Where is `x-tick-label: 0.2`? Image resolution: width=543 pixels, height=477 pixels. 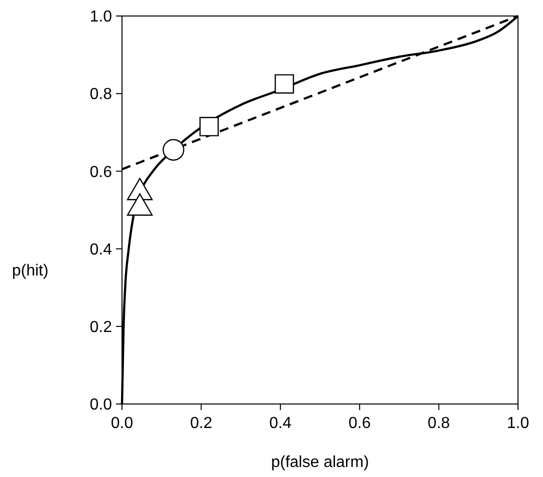
x-tick-label: 0.2 is located at coordinates (201, 423).